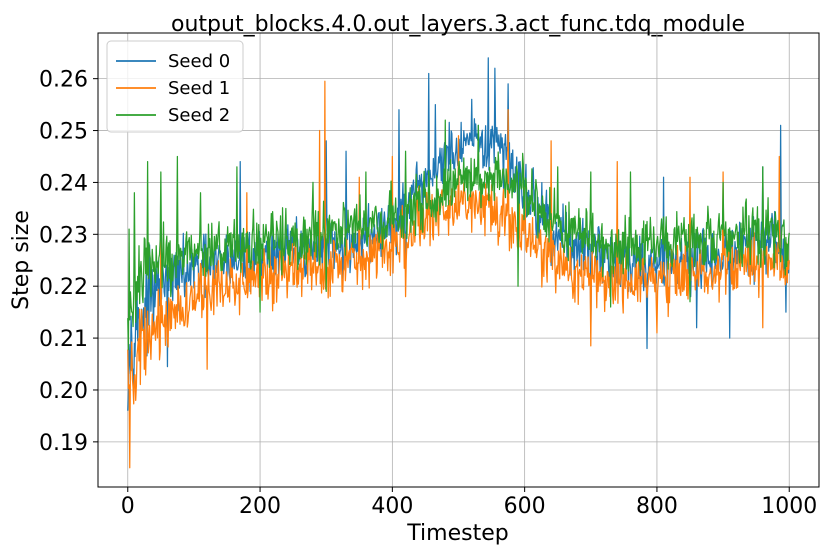  Describe the element at coordinates (63, 339) in the screenshot. I see `y-tick-label: 0.21` at that location.